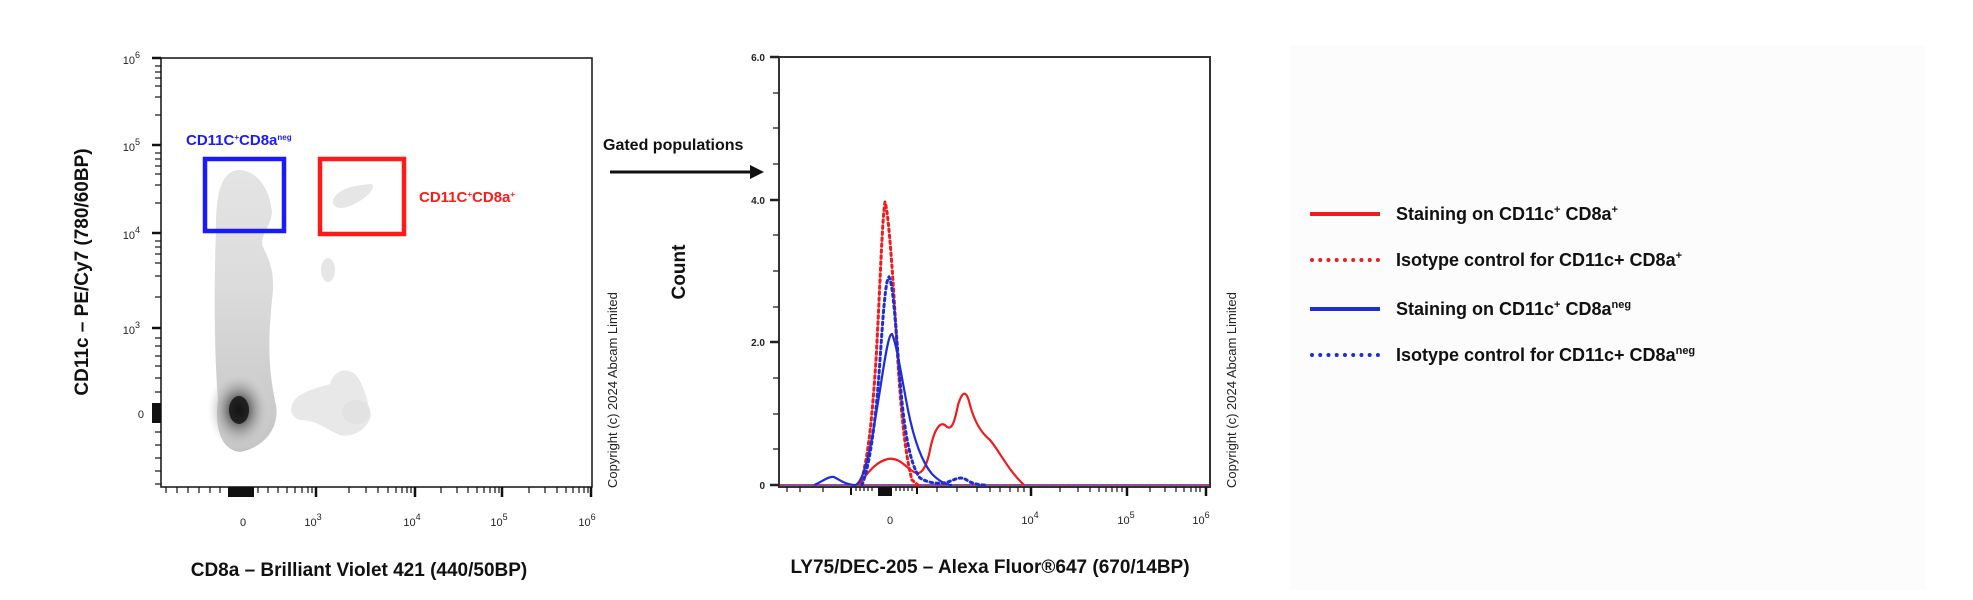  Describe the element at coordinates (1514, 308) in the screenshot. I see `legend-label: Staining on CD11c+ CD8aneg` at that location.